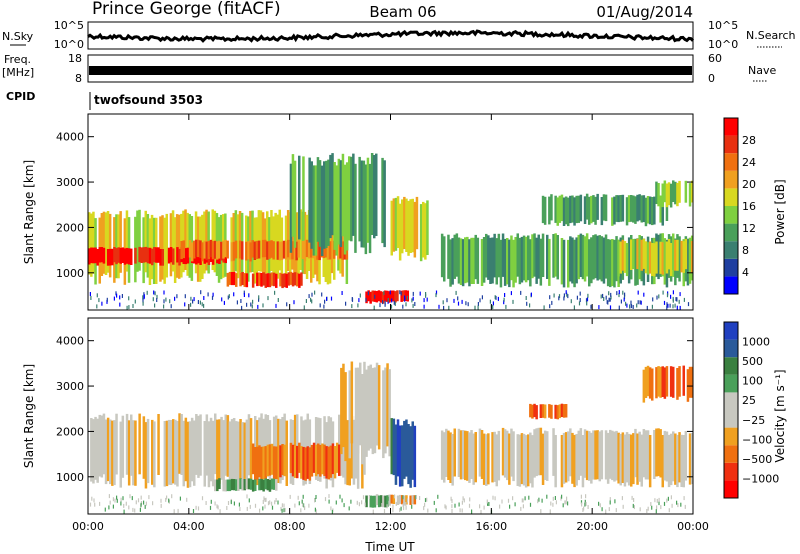 This screenshot has width=800, height=554. Describe the element at coordinates (186, 9) in the screenshot. I see `station-title: Prince George (fitACF)` at that location.